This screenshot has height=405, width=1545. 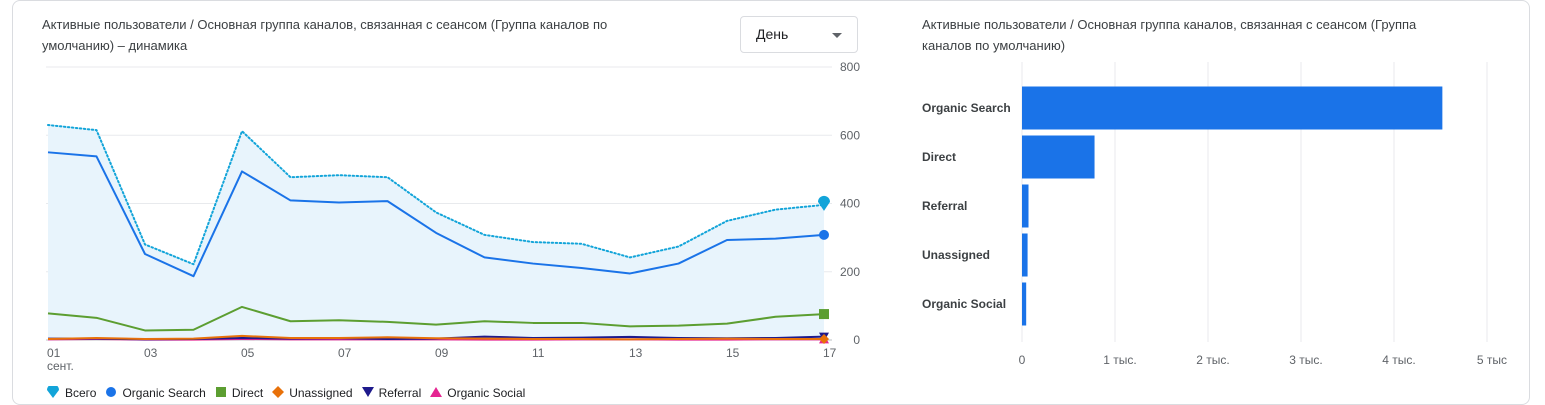 What do you see at coordinates (799, 34) in the screenshot?
I see `granularity-dropdown: День` at bounding box center [799, 34].